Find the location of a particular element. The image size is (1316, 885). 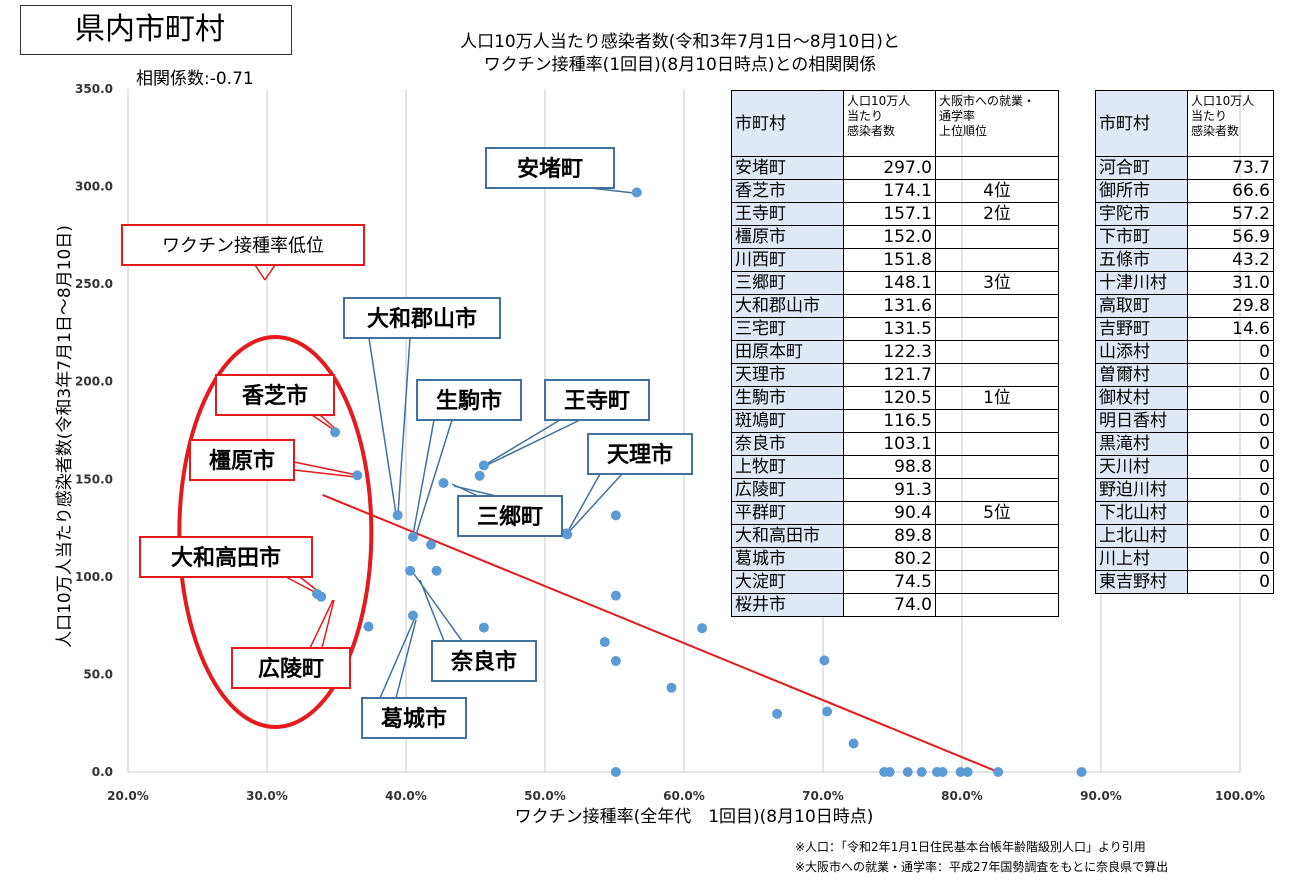

t1-rank: 5位 is located at coordinates (997, 513).